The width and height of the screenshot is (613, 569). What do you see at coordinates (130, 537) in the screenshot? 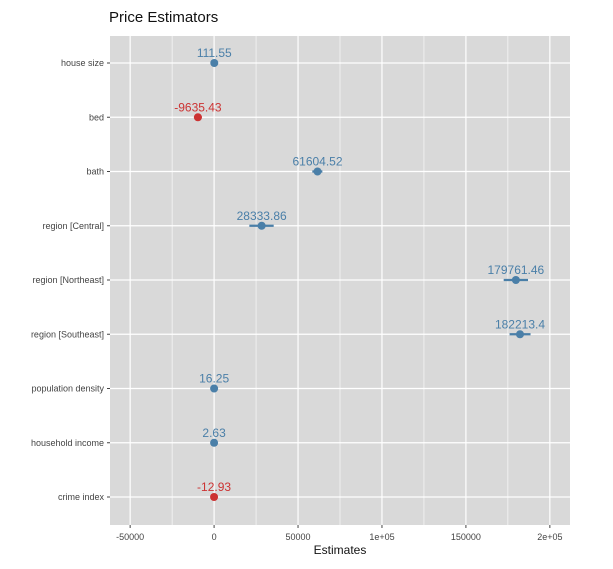
I see `x-tick-label: -50000` at bounding box center [130, 537].